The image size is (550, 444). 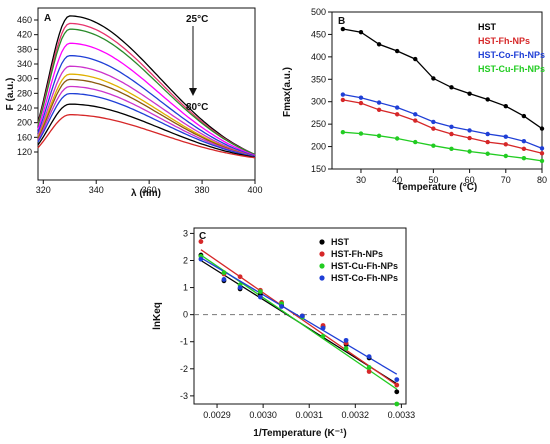 I want to click on legend-entry: HST-Fh-NPs, so click(x=357, y=254).